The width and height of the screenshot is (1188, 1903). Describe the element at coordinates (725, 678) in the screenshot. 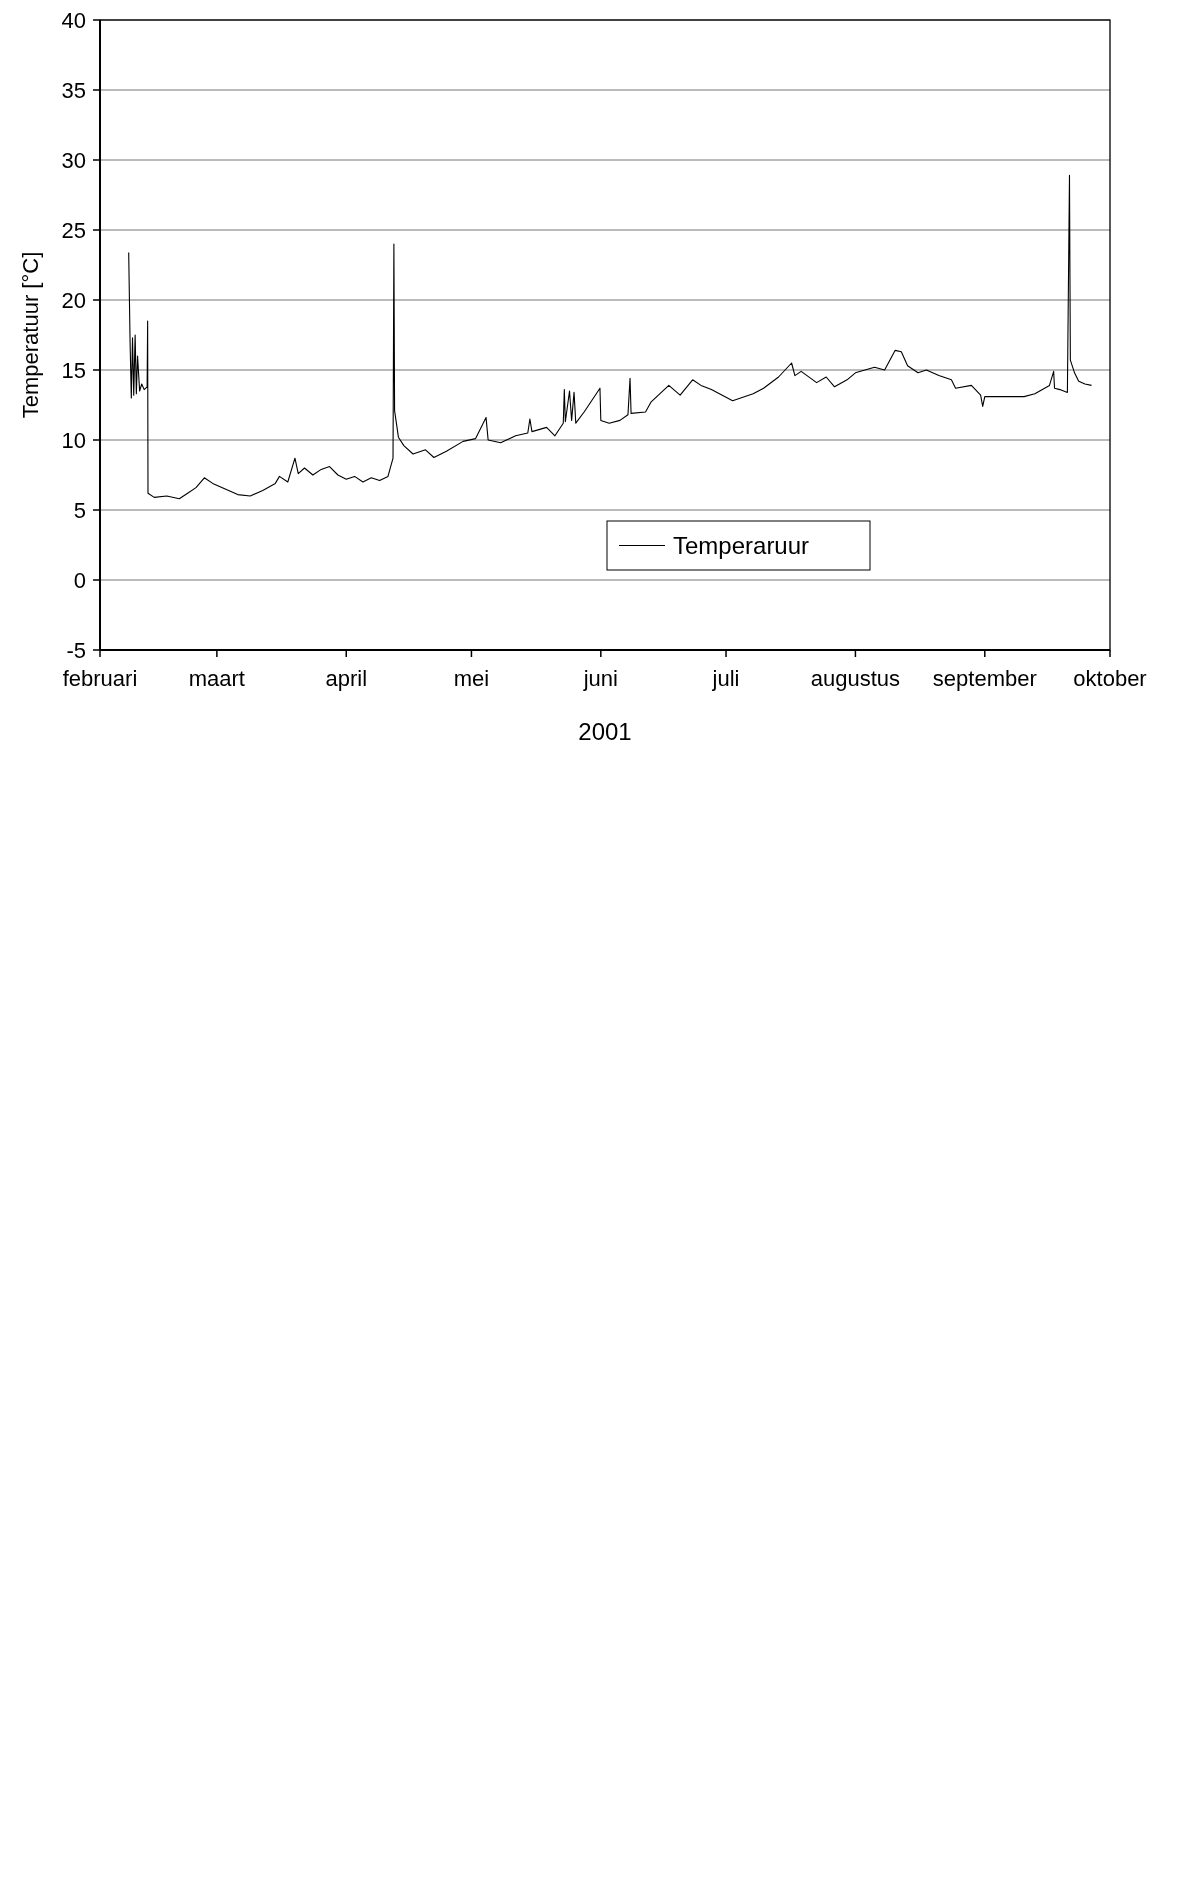

I see `x-tick-label: juli` at that location.